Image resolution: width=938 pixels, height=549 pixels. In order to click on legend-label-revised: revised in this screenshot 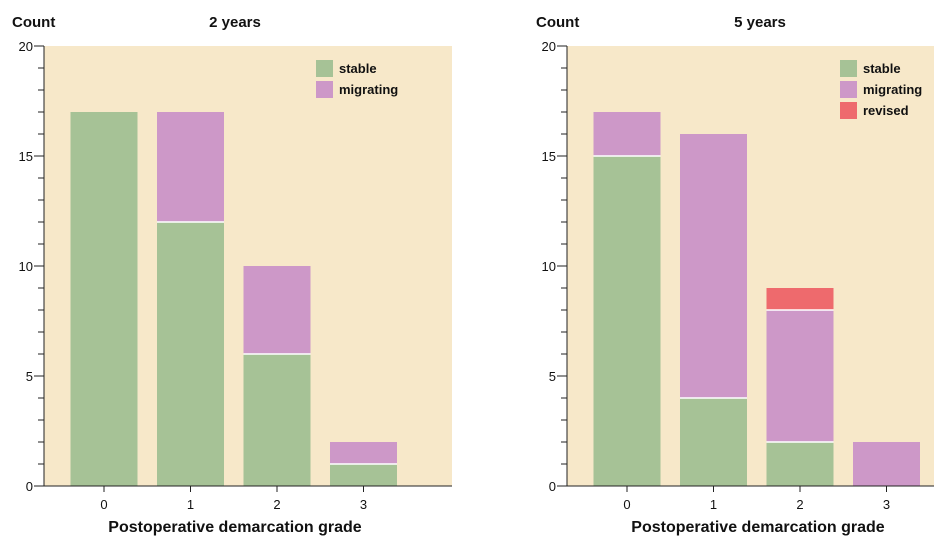, I will do `click(886, 110)`.